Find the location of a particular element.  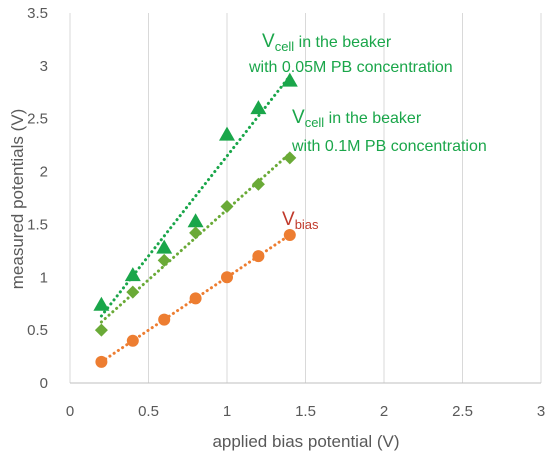

y-tick-label-7: 3.5 is located at coordinates (37, 13).